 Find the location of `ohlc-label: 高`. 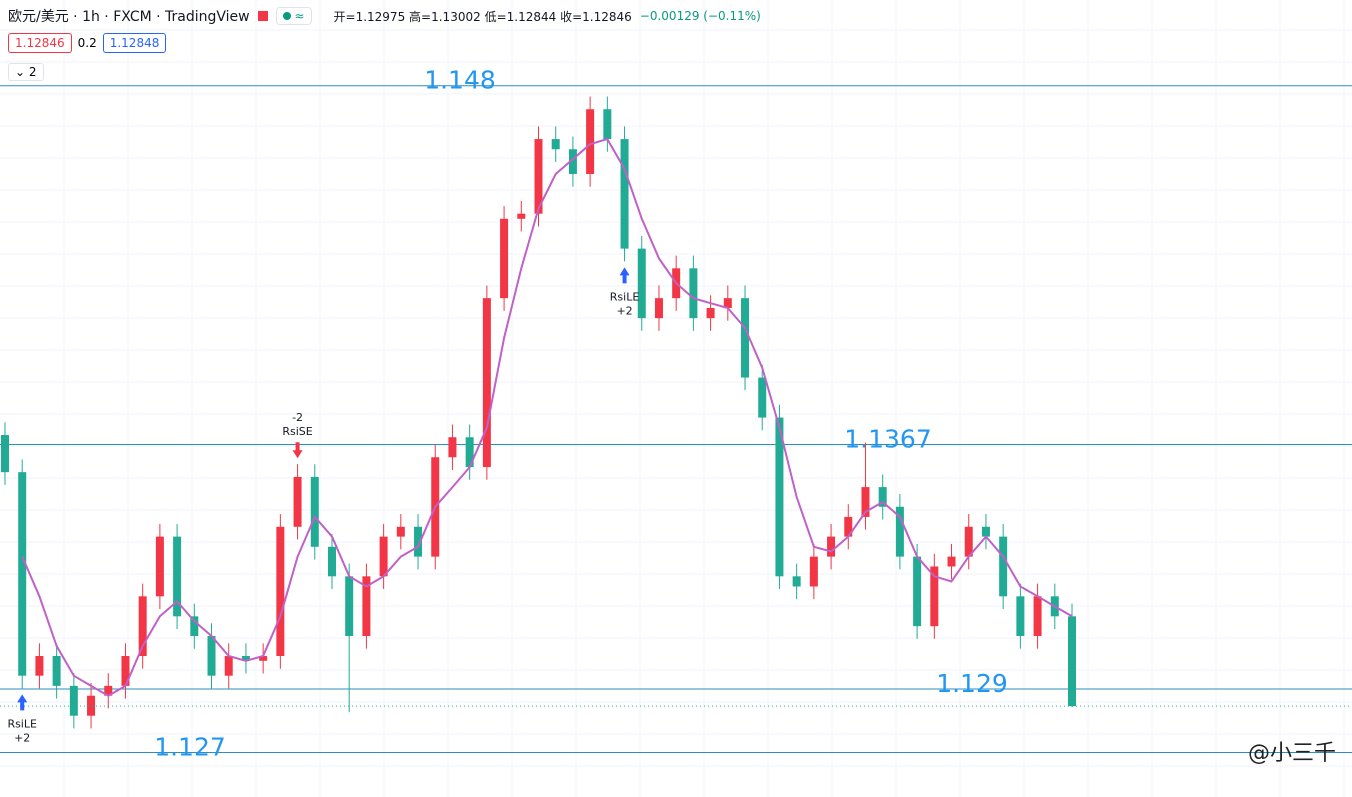

ohlc-label: 高 is located at coordinates (415, 16).